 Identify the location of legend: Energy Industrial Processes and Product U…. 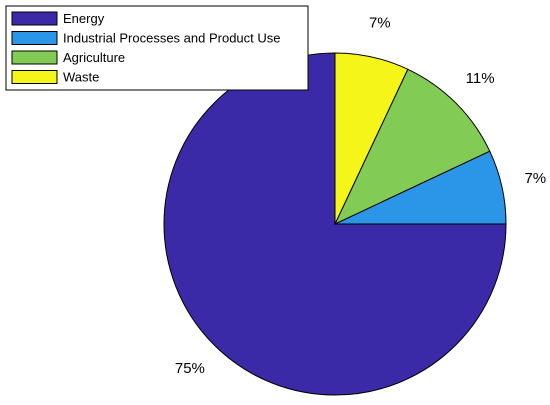
(157, 48).